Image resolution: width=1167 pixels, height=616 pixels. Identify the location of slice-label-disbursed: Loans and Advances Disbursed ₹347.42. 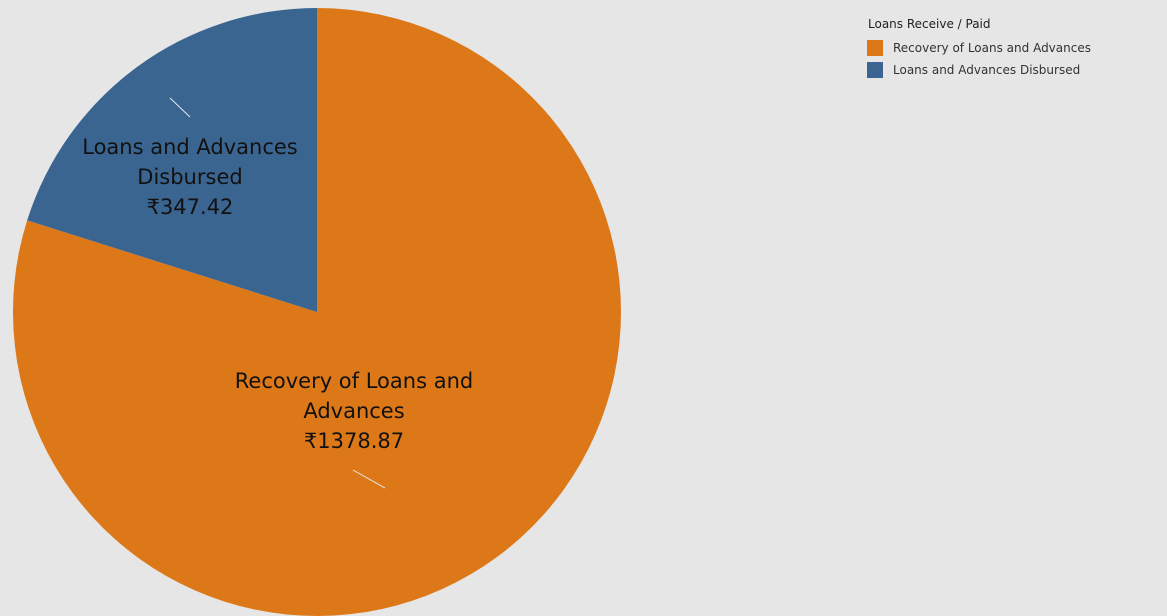
(190, 177).